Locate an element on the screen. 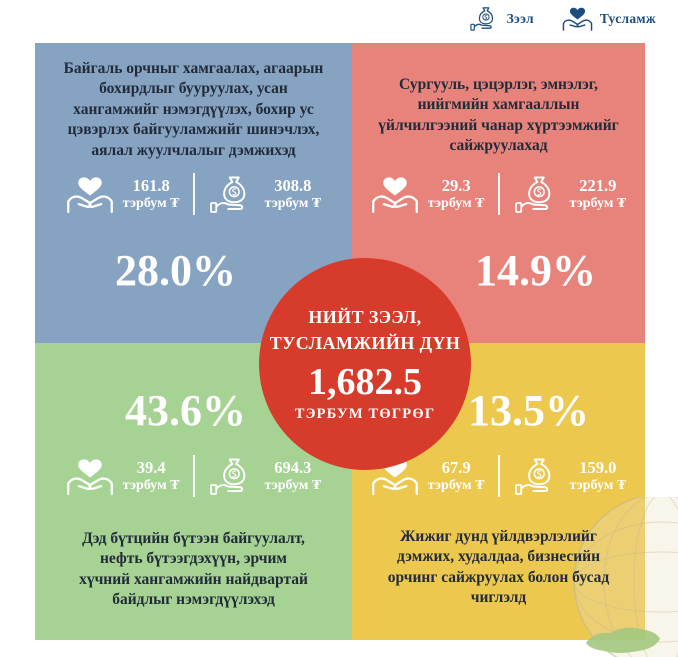  total-unit: ТЭРБУМ ТӨГРӨГ is located at coordinates (365, 413).